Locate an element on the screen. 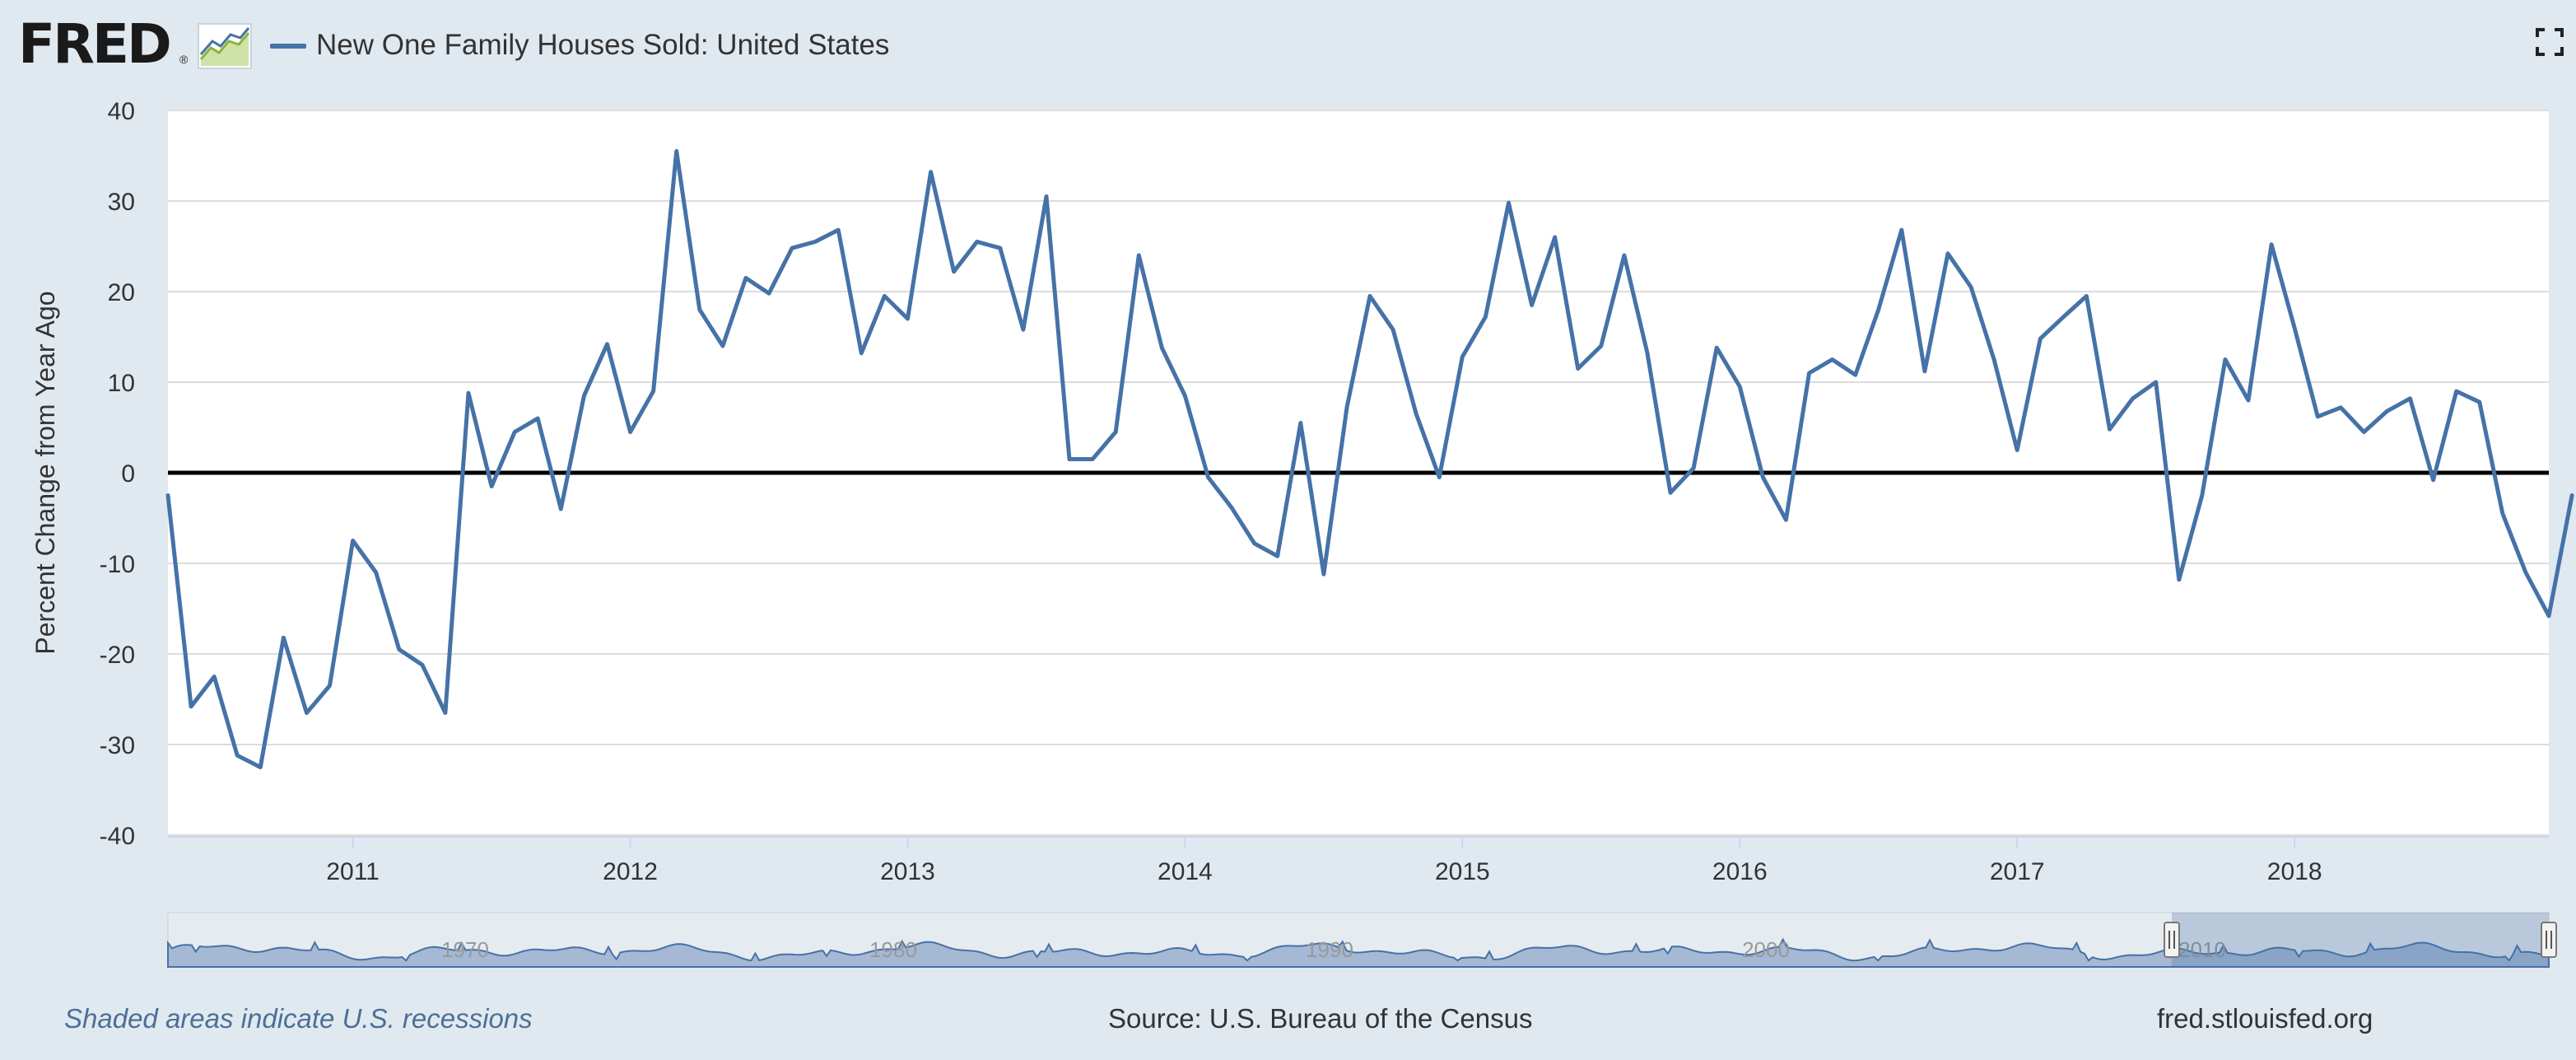 The image size is (2576, 1060). x-tick-label: 2014 is located at coordinates (1185, 871).